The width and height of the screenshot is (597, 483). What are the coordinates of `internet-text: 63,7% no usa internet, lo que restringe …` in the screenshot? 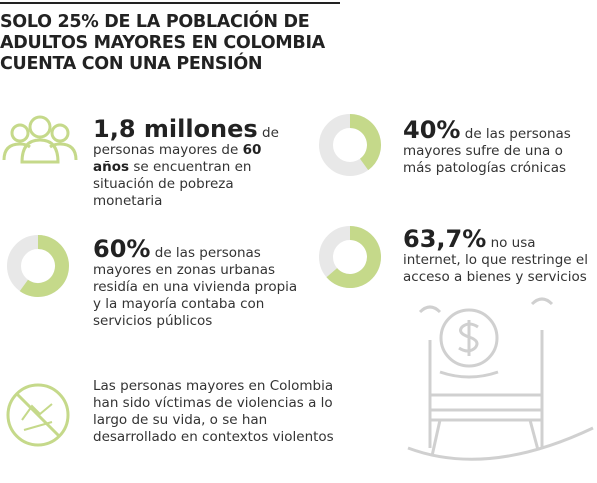 It's located at (499, 256).